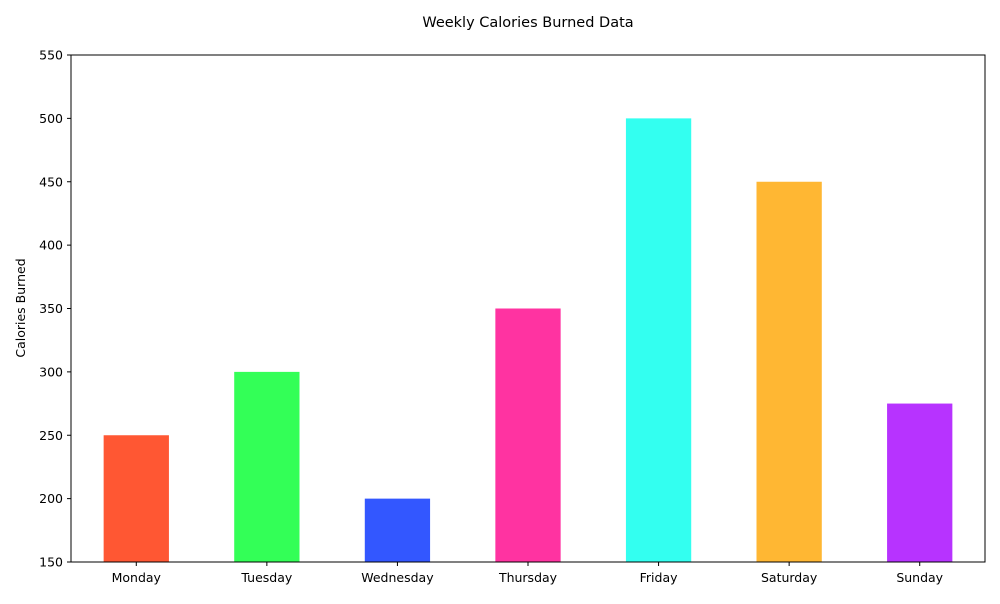 The width and height of the screenshot is (1000, 604). I want to click on y-axis-label: Calories Burned, so click(20, 307).